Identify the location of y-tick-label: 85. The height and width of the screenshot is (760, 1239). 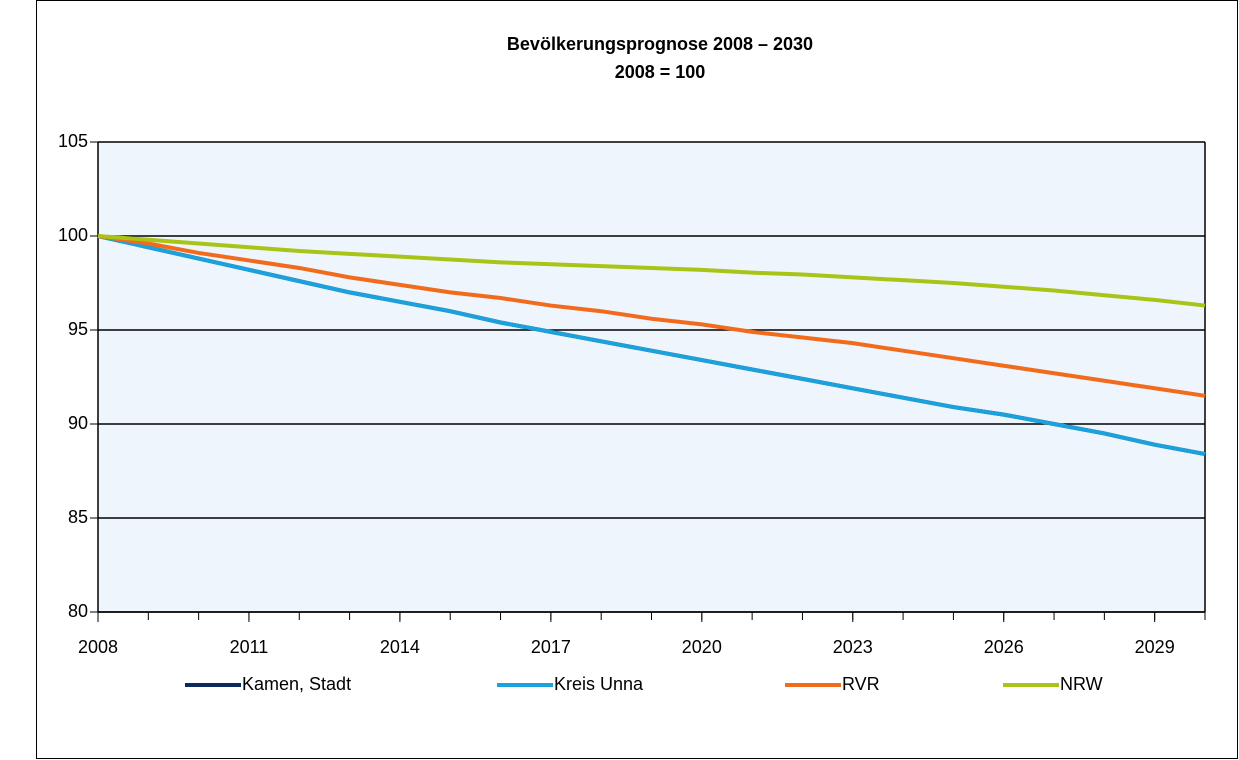
(78, 517).